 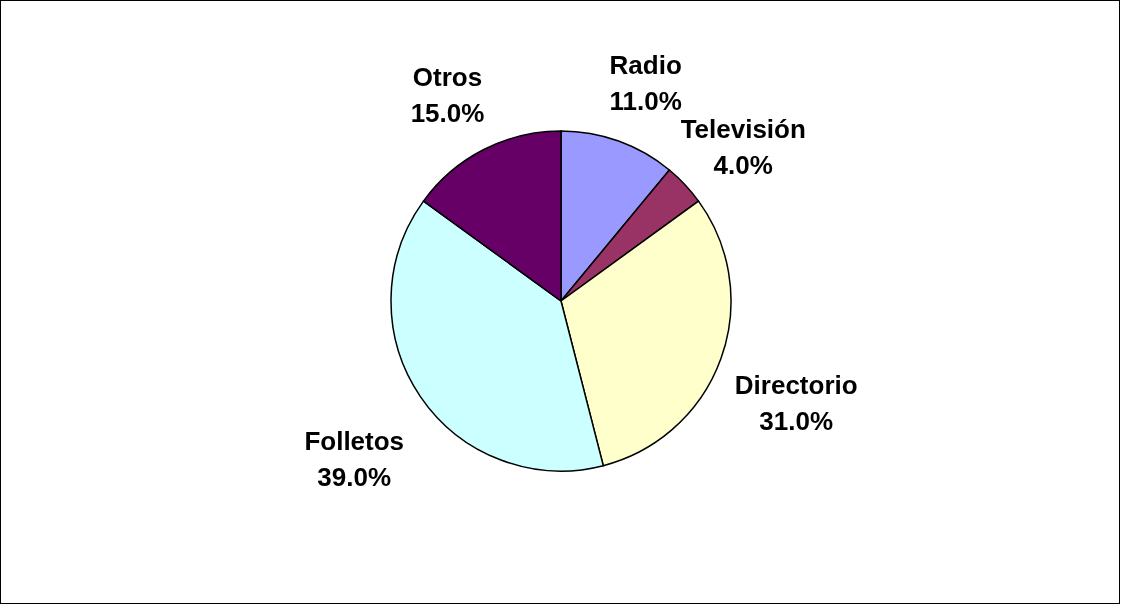 What do you see at coordinates (645, 100) in the screenshot?
I see `data-label: 11.0%` at bounding box center [645, 100].